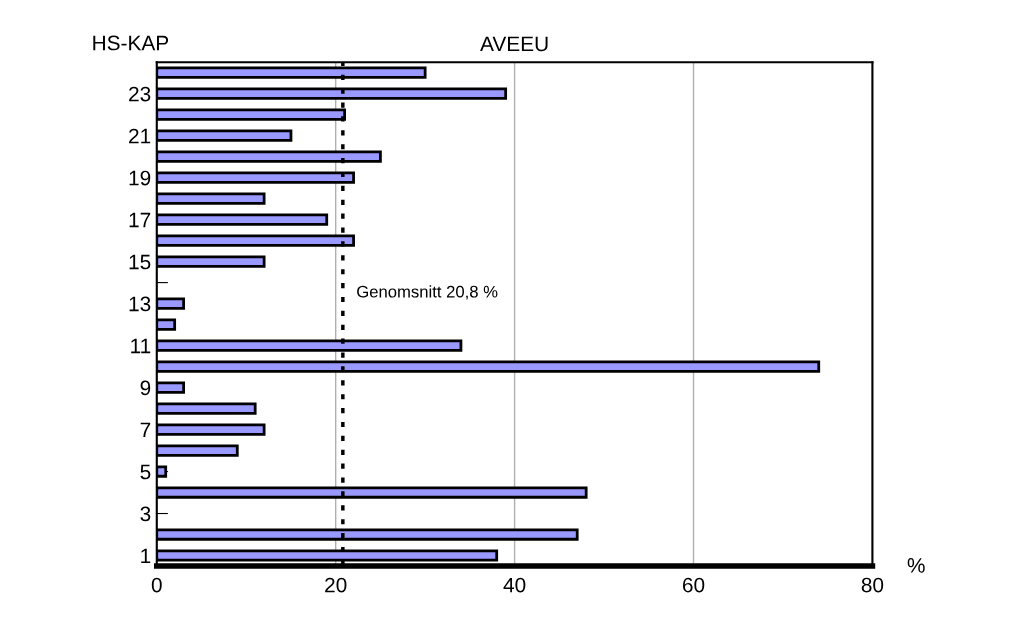  What do you see at coordinates (693, 585) in the screenshot?
I see `x-tick-label: 60` at bounding box center [693, 585].